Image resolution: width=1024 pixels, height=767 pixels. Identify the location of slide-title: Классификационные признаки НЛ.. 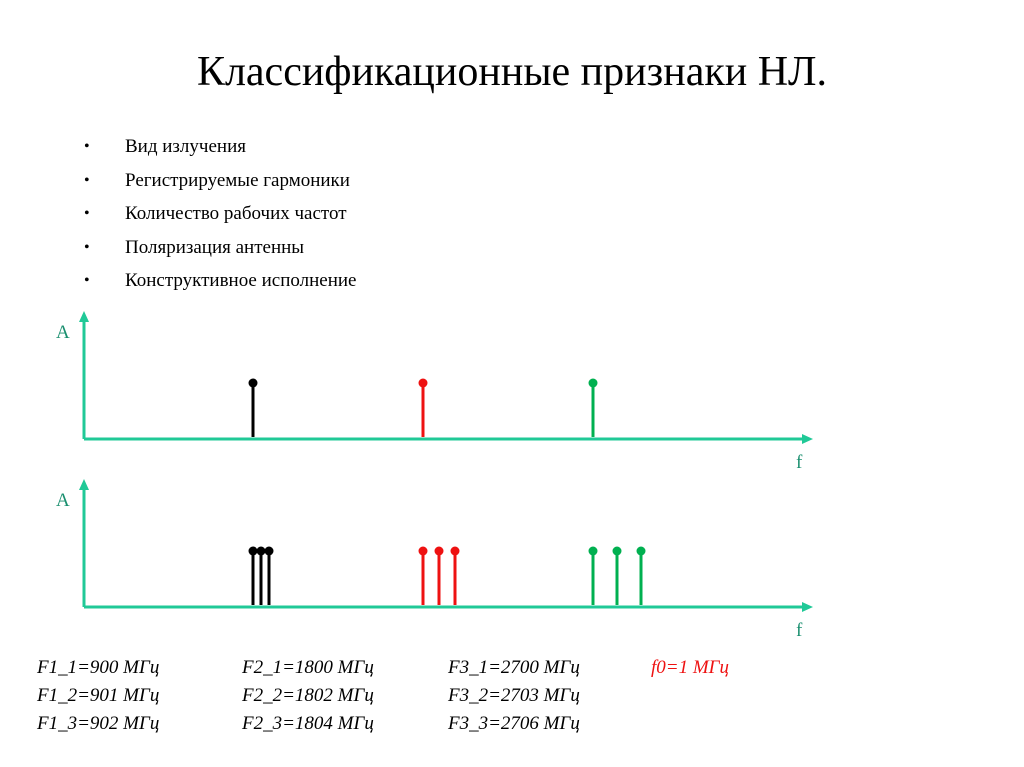
(512, 72).